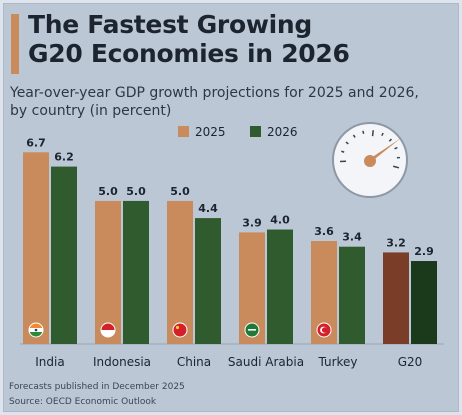  Describe the element at coordinates (108, 191) in the screenshot. I see `value-label-indonesia-2025: 5.0` at that location.